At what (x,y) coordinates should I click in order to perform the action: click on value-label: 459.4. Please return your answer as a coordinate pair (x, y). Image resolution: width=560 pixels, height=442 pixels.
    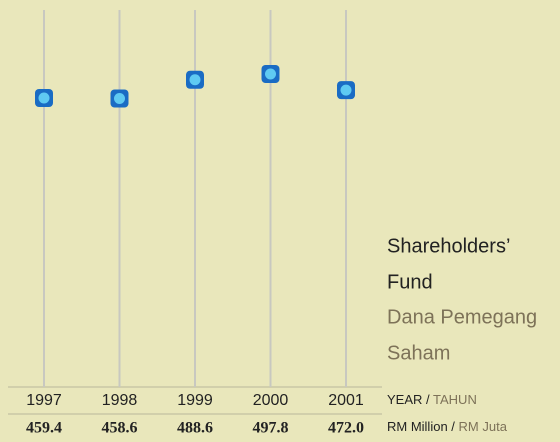
    Looking at the image, I should click on (44, 428).